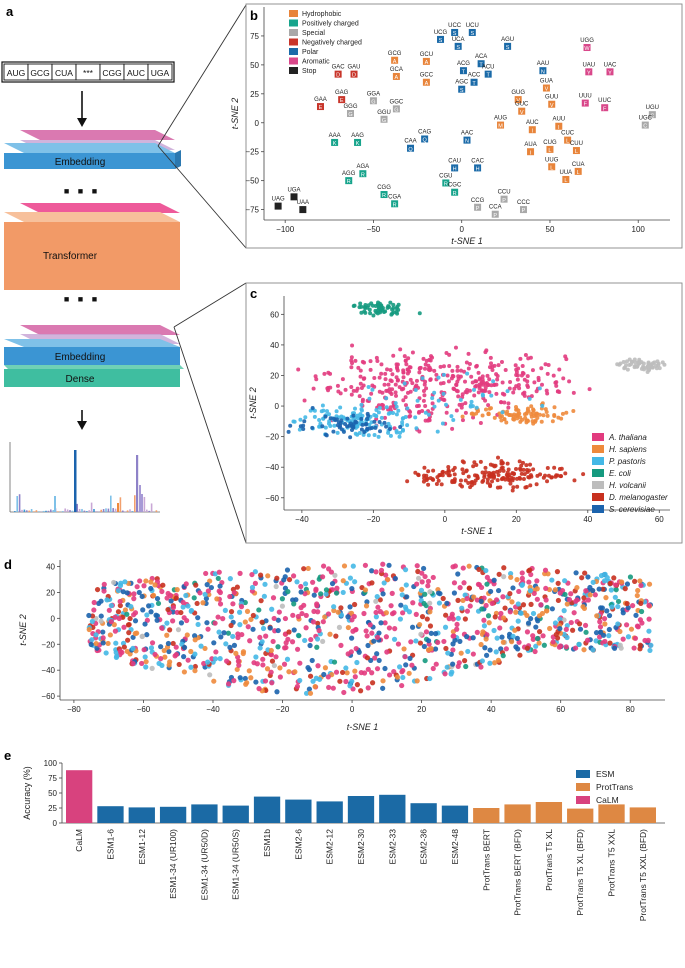 The height and width of the screenshot is (968, 685). I want to click on panel-label-c: c, so click(253, 293).